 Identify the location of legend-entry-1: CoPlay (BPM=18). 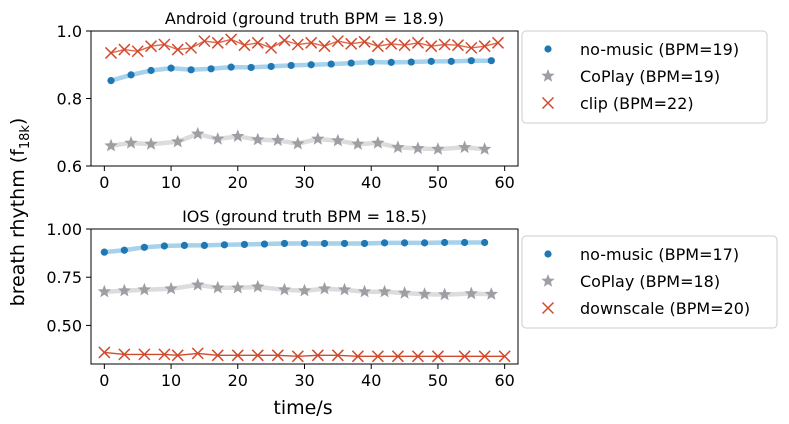
(650, 281).